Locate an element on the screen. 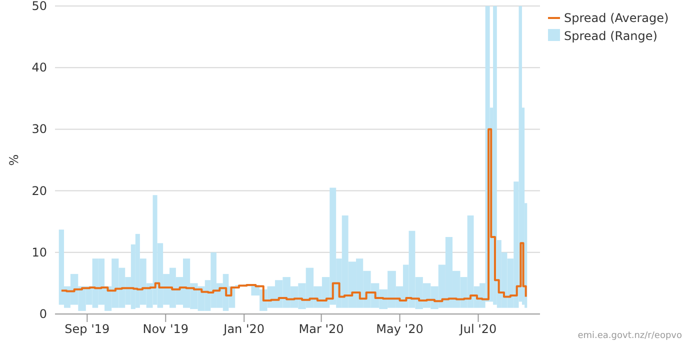 The image size is (690, 346). y-tick-label: 20 is located at coordinates (39, 191).